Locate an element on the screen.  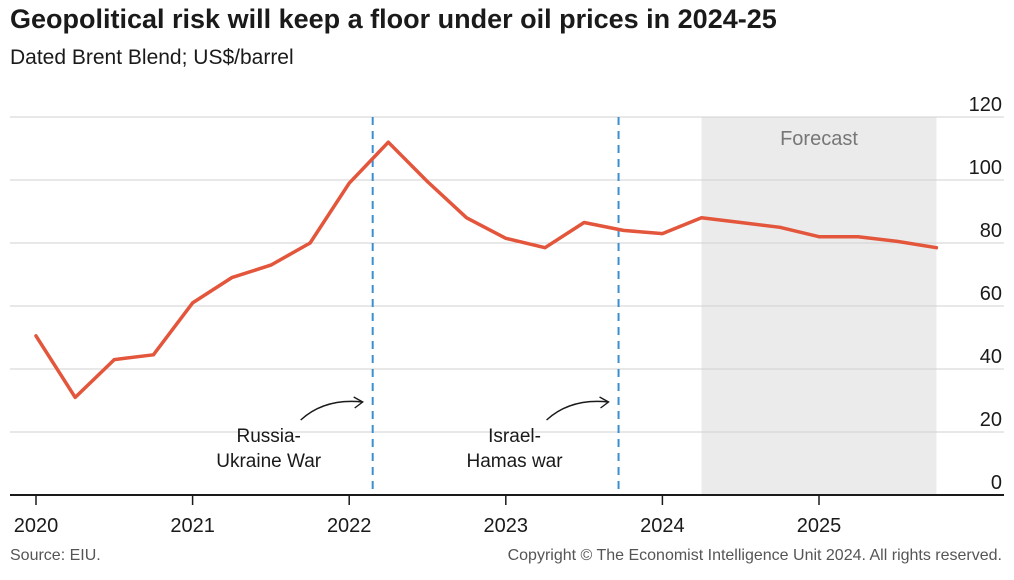
source-note: Source: EIU. is located at coordinates (55, 555).